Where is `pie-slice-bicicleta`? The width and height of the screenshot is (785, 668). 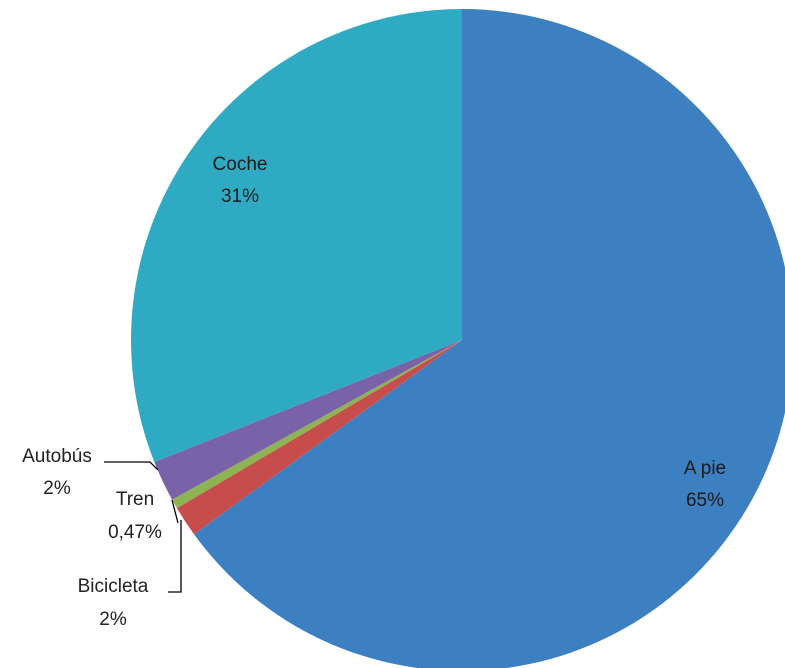 pie-slice-bicicleta is located at coordinates (319, 437).